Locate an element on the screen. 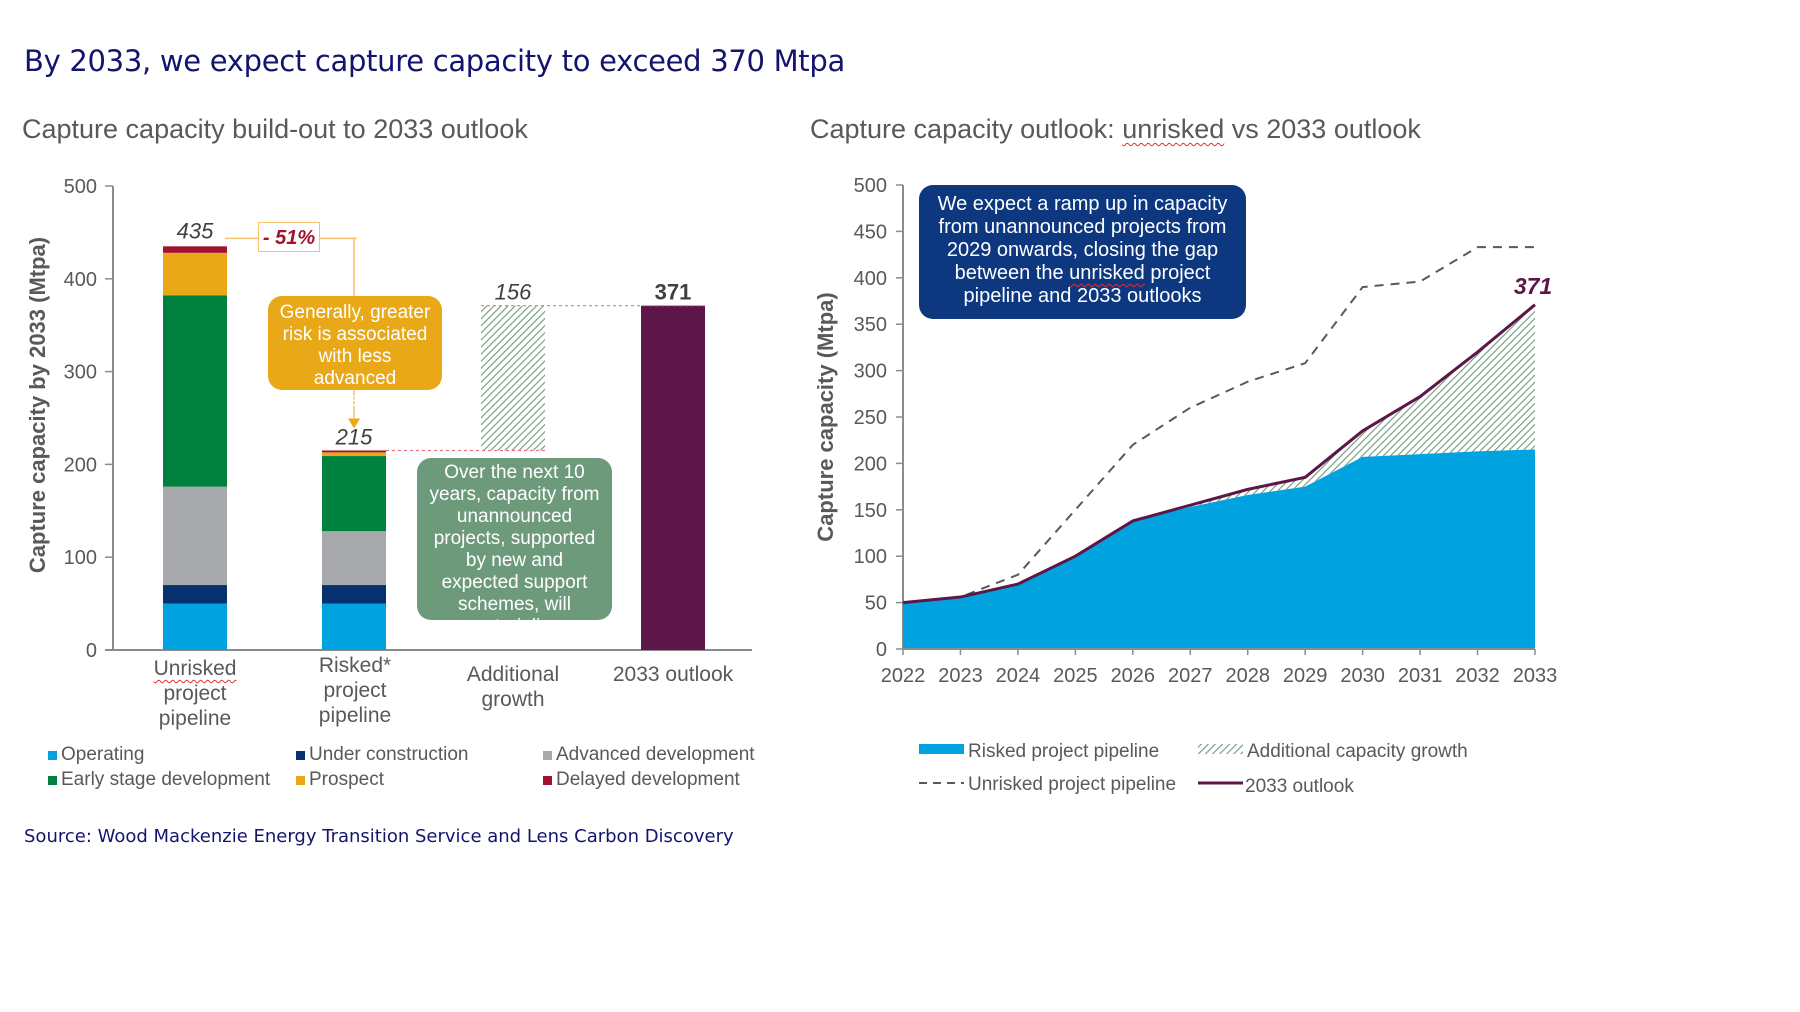 This screenshot has height=1012, width=1800. x-tick-label: 2030 is located at coordinates (1362, 676).